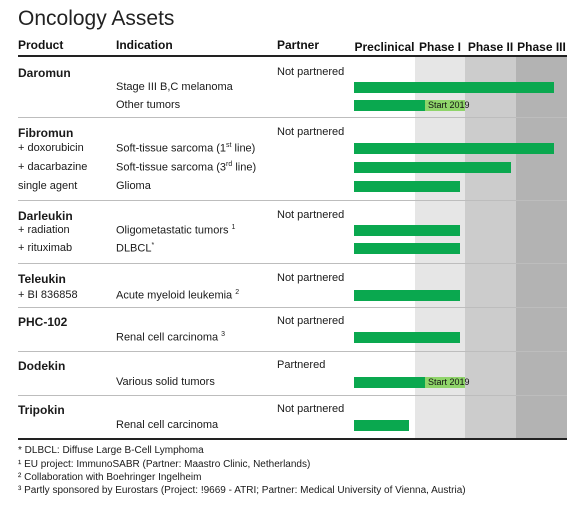  I want to click on indication-label: Soft-tissue sarcoma (1st line), so click(186, 148).